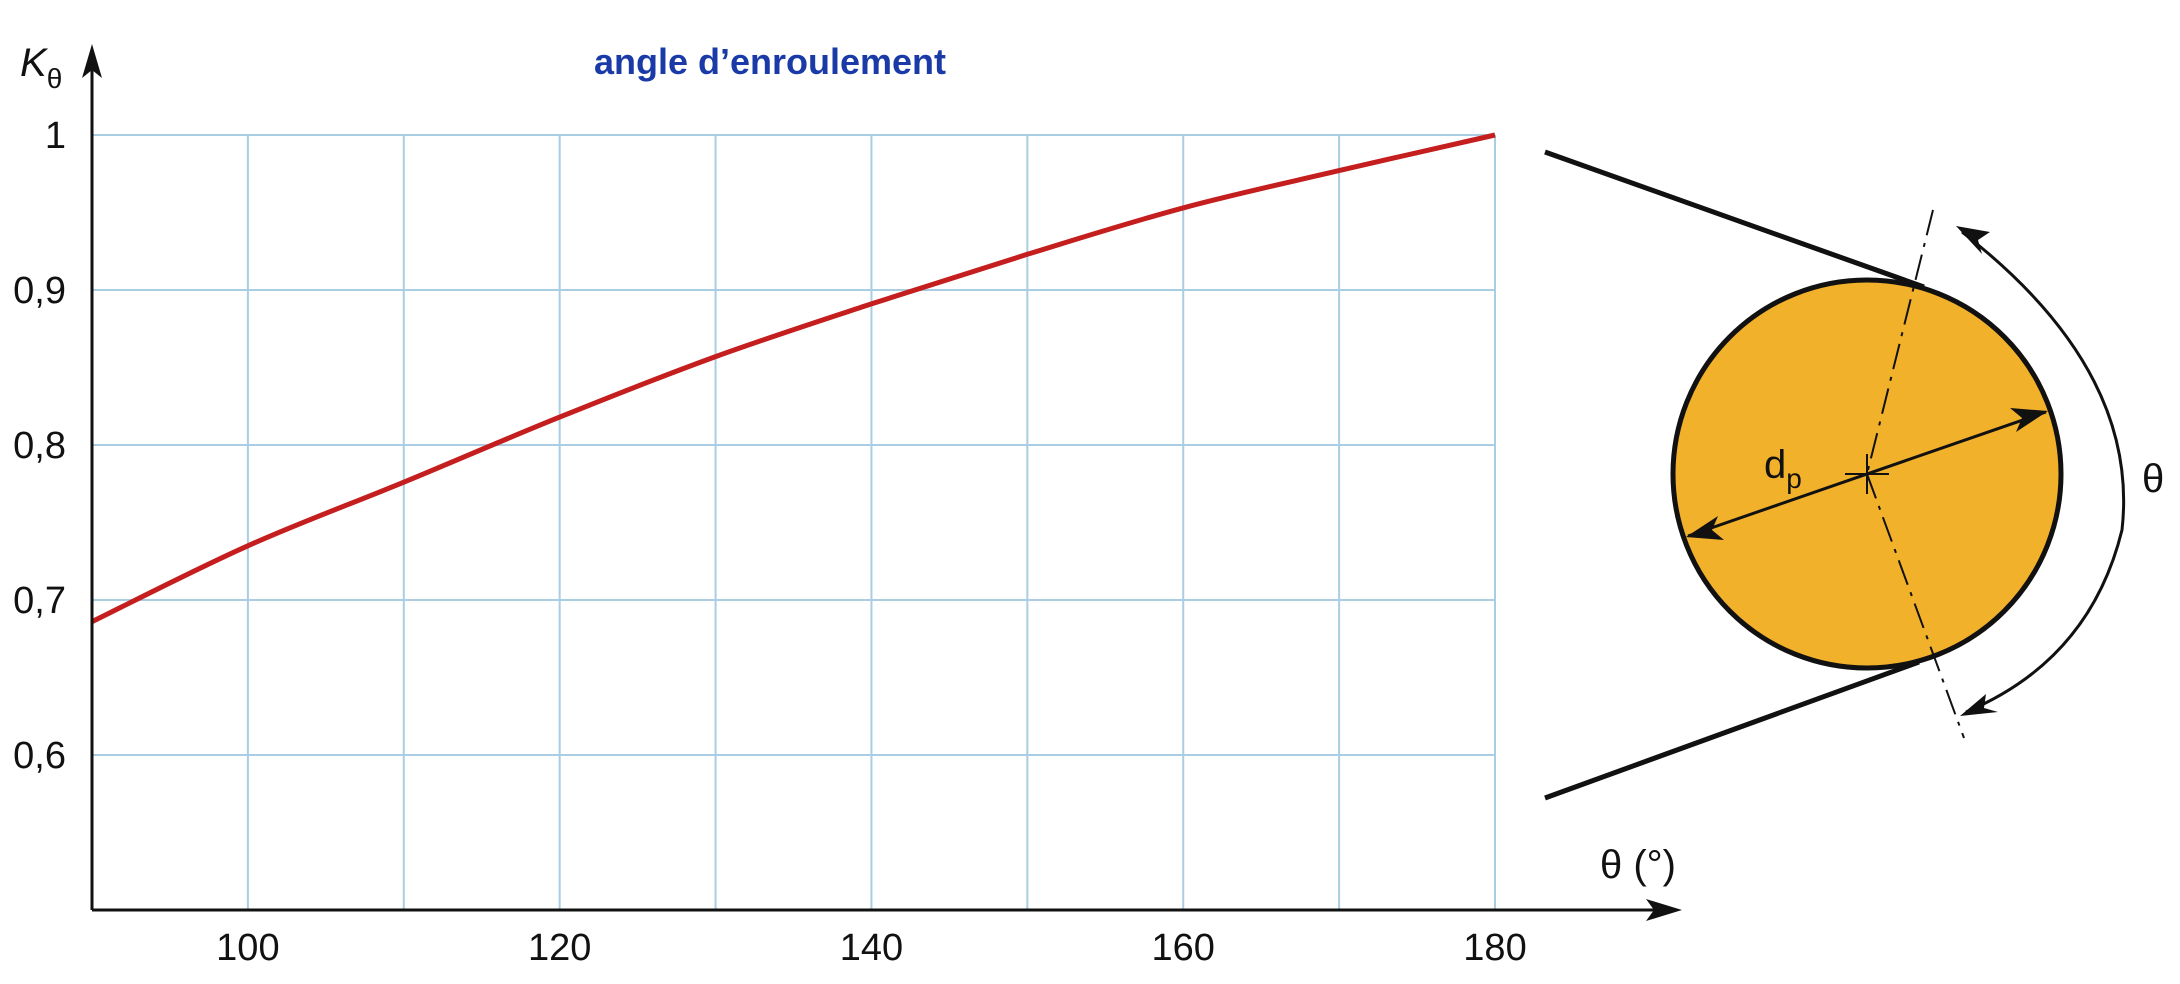 The image size is (2180, 984). I want to click on y-axis-arrow, so click(92, 61).